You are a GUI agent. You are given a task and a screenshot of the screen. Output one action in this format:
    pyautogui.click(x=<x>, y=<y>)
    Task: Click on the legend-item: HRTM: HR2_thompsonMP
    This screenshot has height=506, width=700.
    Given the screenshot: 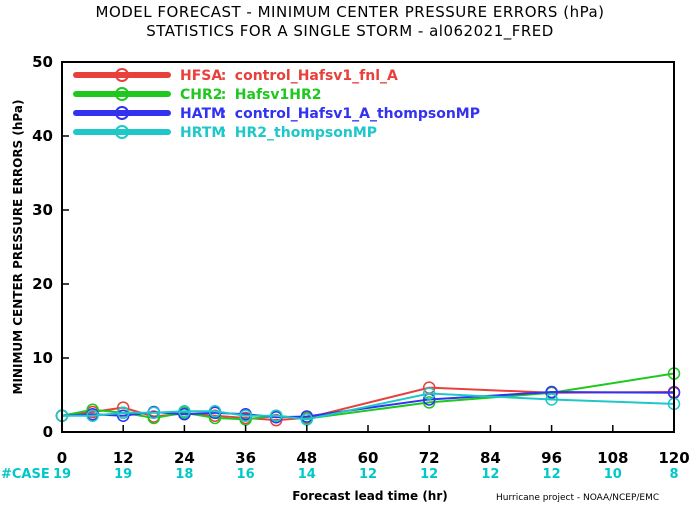 What is the action you would take?
    pyautogui.click(x=225, y=133)
    